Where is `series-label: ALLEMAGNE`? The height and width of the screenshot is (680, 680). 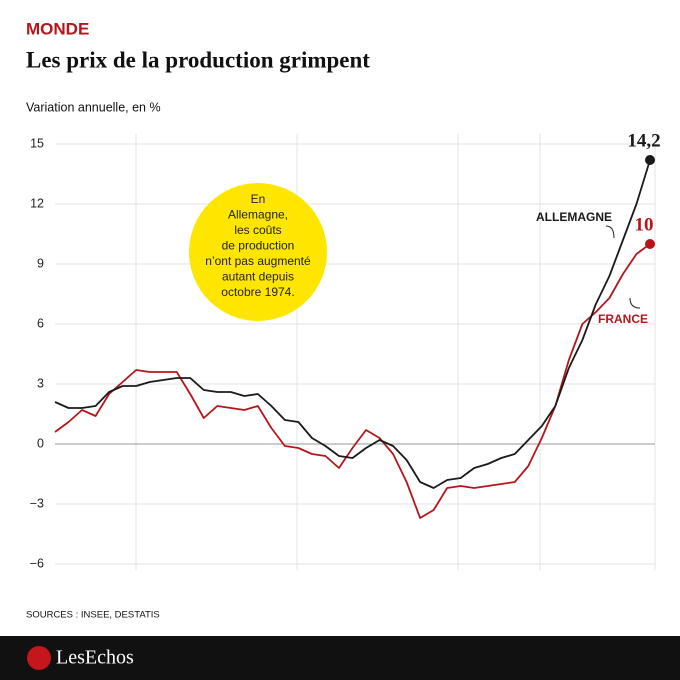
series-label: ALLEMAGNE is located at coordinates (574, 217).